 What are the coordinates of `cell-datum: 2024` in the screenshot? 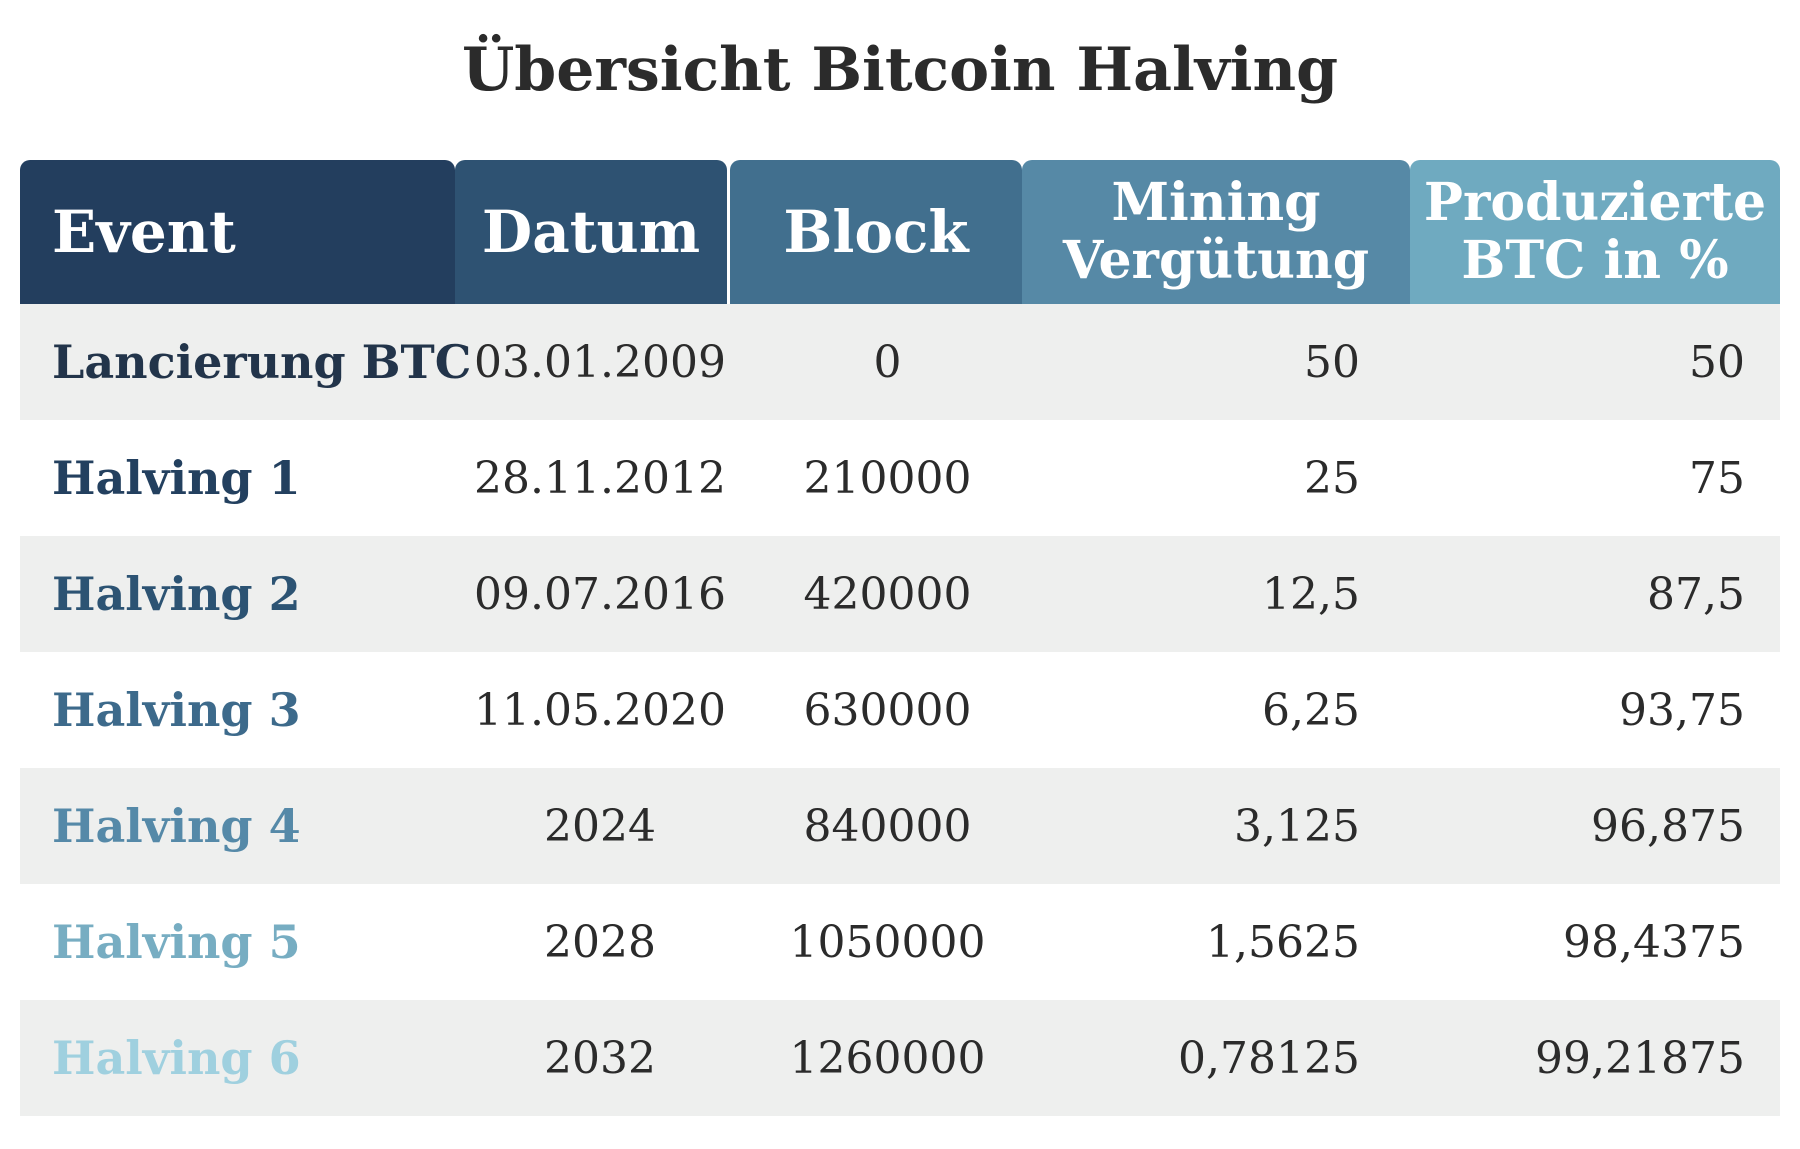 It's located at (600, 826).